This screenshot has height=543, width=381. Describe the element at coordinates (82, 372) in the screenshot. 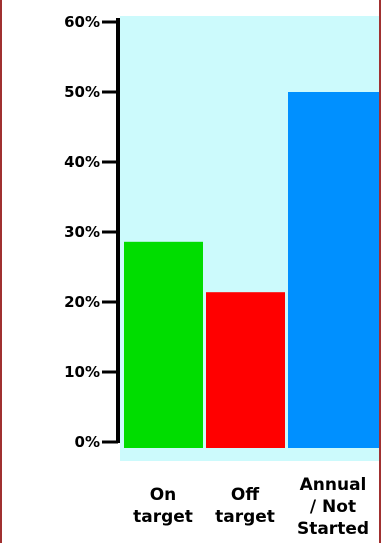

I see `y-tick-label: 10%` at that location.